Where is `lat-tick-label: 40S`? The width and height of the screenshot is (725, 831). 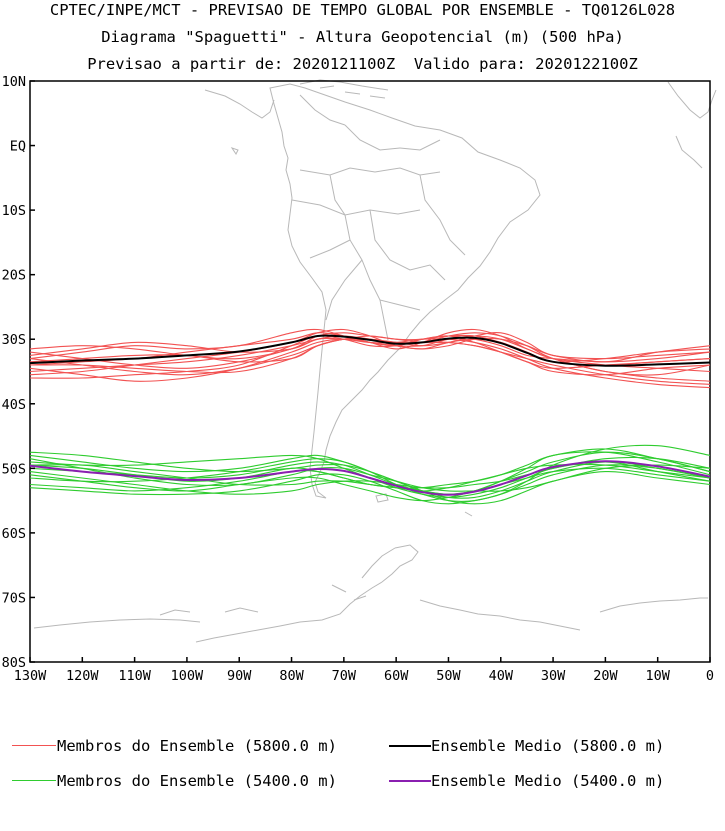 lat-tick-label: 40S is located at coordinates (14, 405).